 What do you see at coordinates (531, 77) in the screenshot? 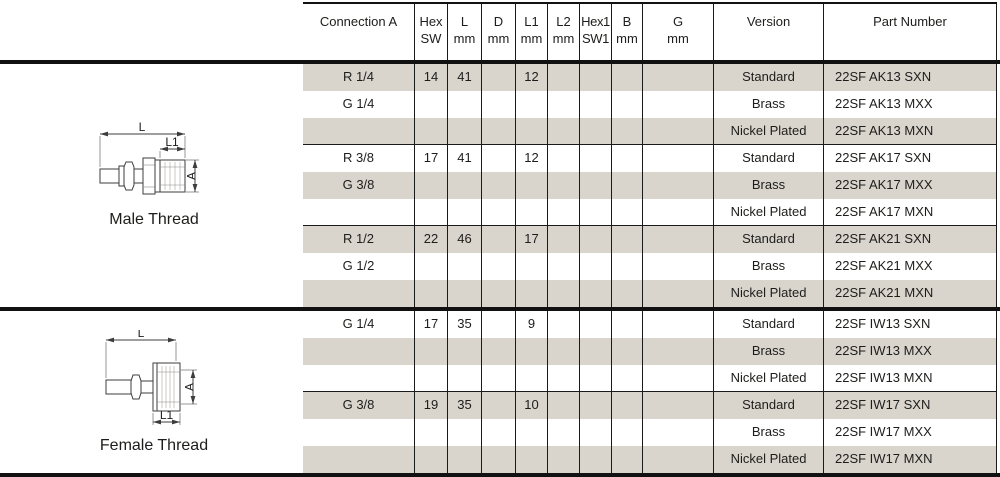
I see `cell-l1_mm: 12` at bounding box center [531, 77].